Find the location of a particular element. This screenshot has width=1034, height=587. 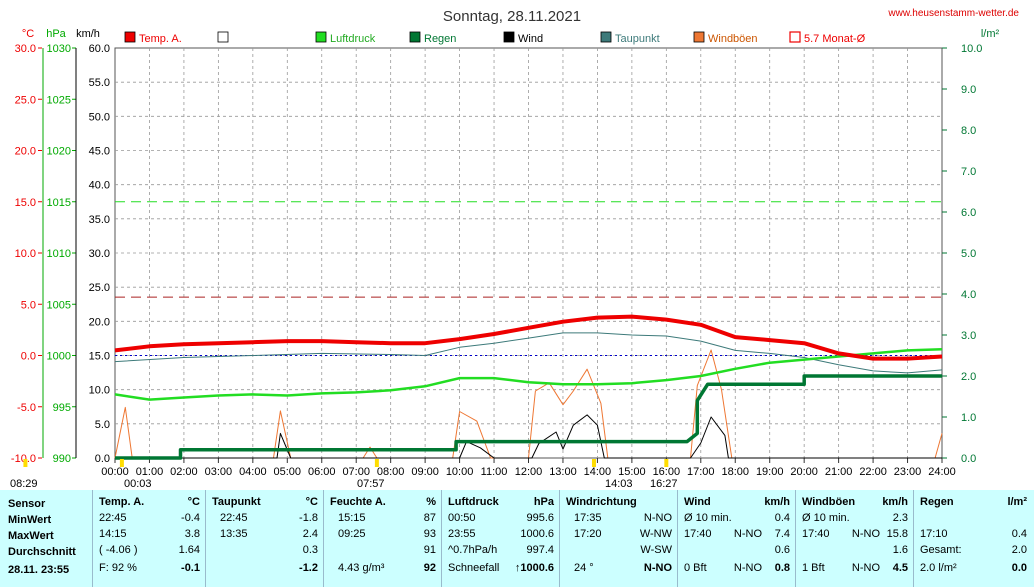

series-luftdruck is located at coordinates (528, 374).